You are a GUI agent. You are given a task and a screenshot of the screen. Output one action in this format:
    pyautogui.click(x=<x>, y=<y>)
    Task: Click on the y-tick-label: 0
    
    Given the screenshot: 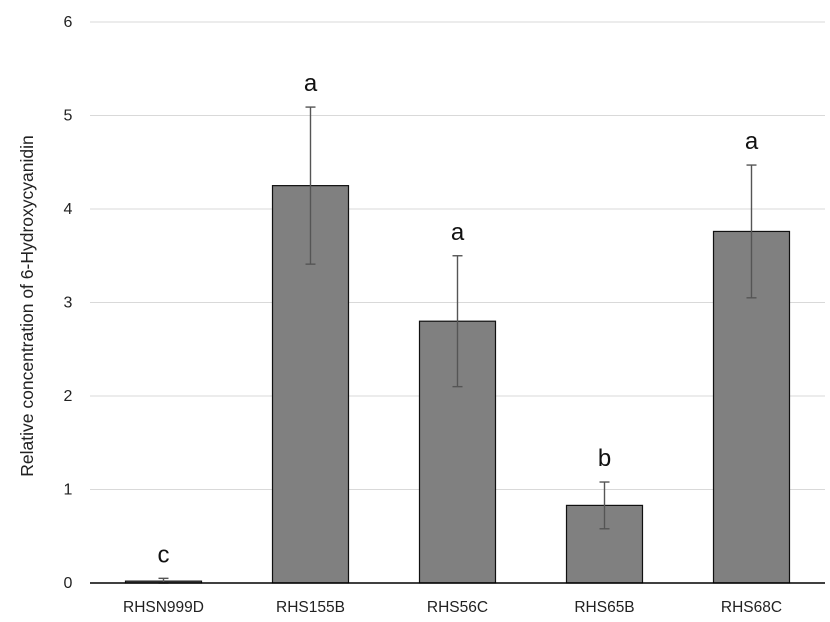 What is the action you would take?
    pyautogui.click(x=68, y=583)
    